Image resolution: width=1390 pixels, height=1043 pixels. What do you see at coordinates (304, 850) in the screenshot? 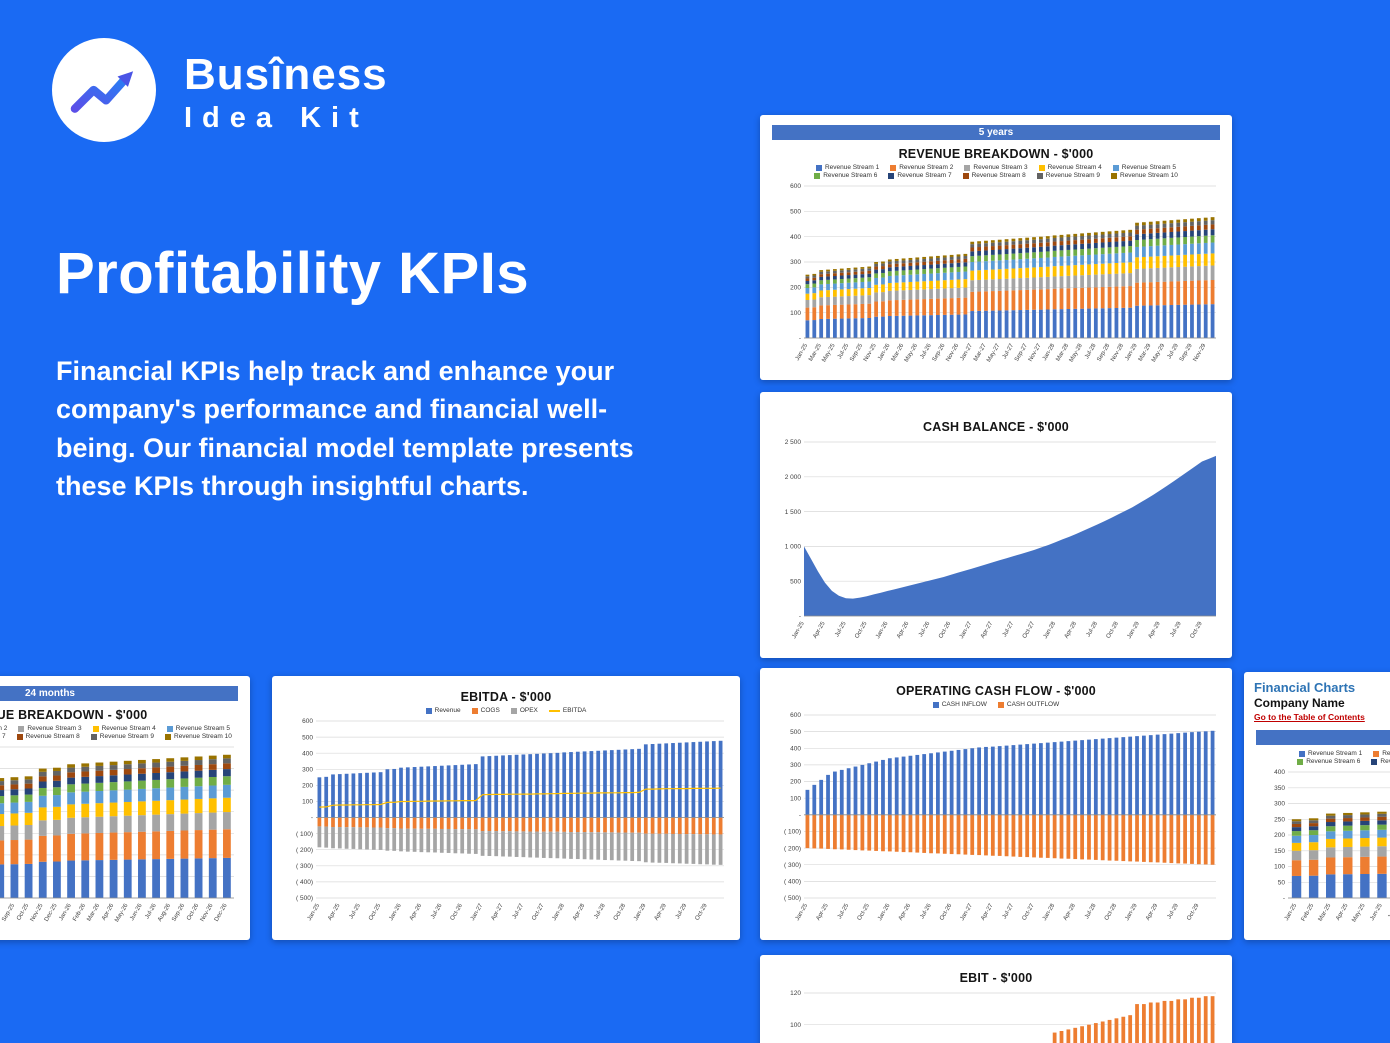
I see `svg-text: ( 200)` at bounding box center [304, 850].